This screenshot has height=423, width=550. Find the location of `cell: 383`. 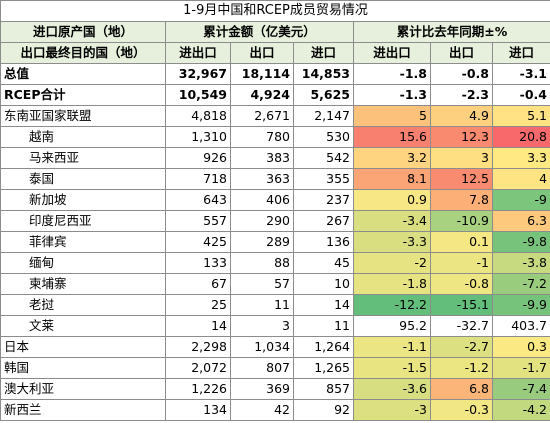

cell: 383 is located at coordinates (262, 158).